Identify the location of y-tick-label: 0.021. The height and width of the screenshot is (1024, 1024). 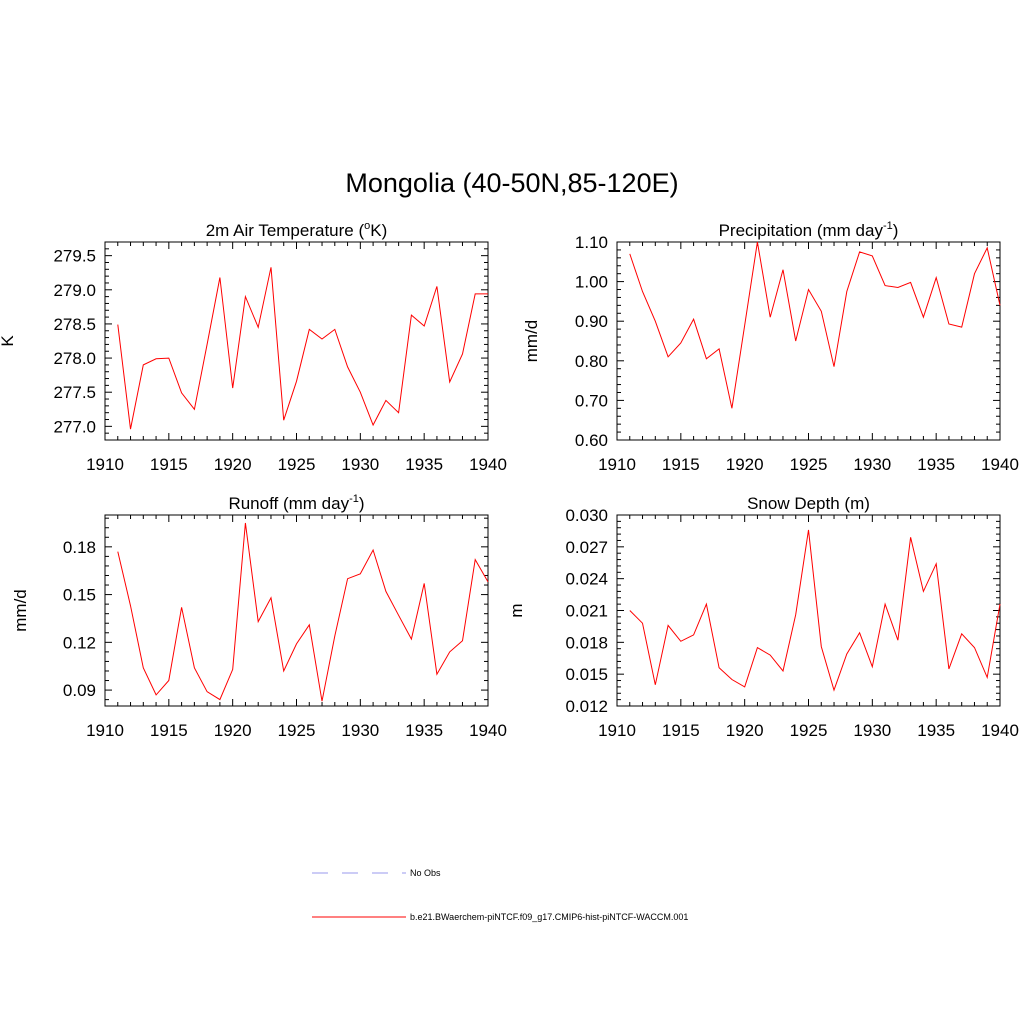
(586, 611).